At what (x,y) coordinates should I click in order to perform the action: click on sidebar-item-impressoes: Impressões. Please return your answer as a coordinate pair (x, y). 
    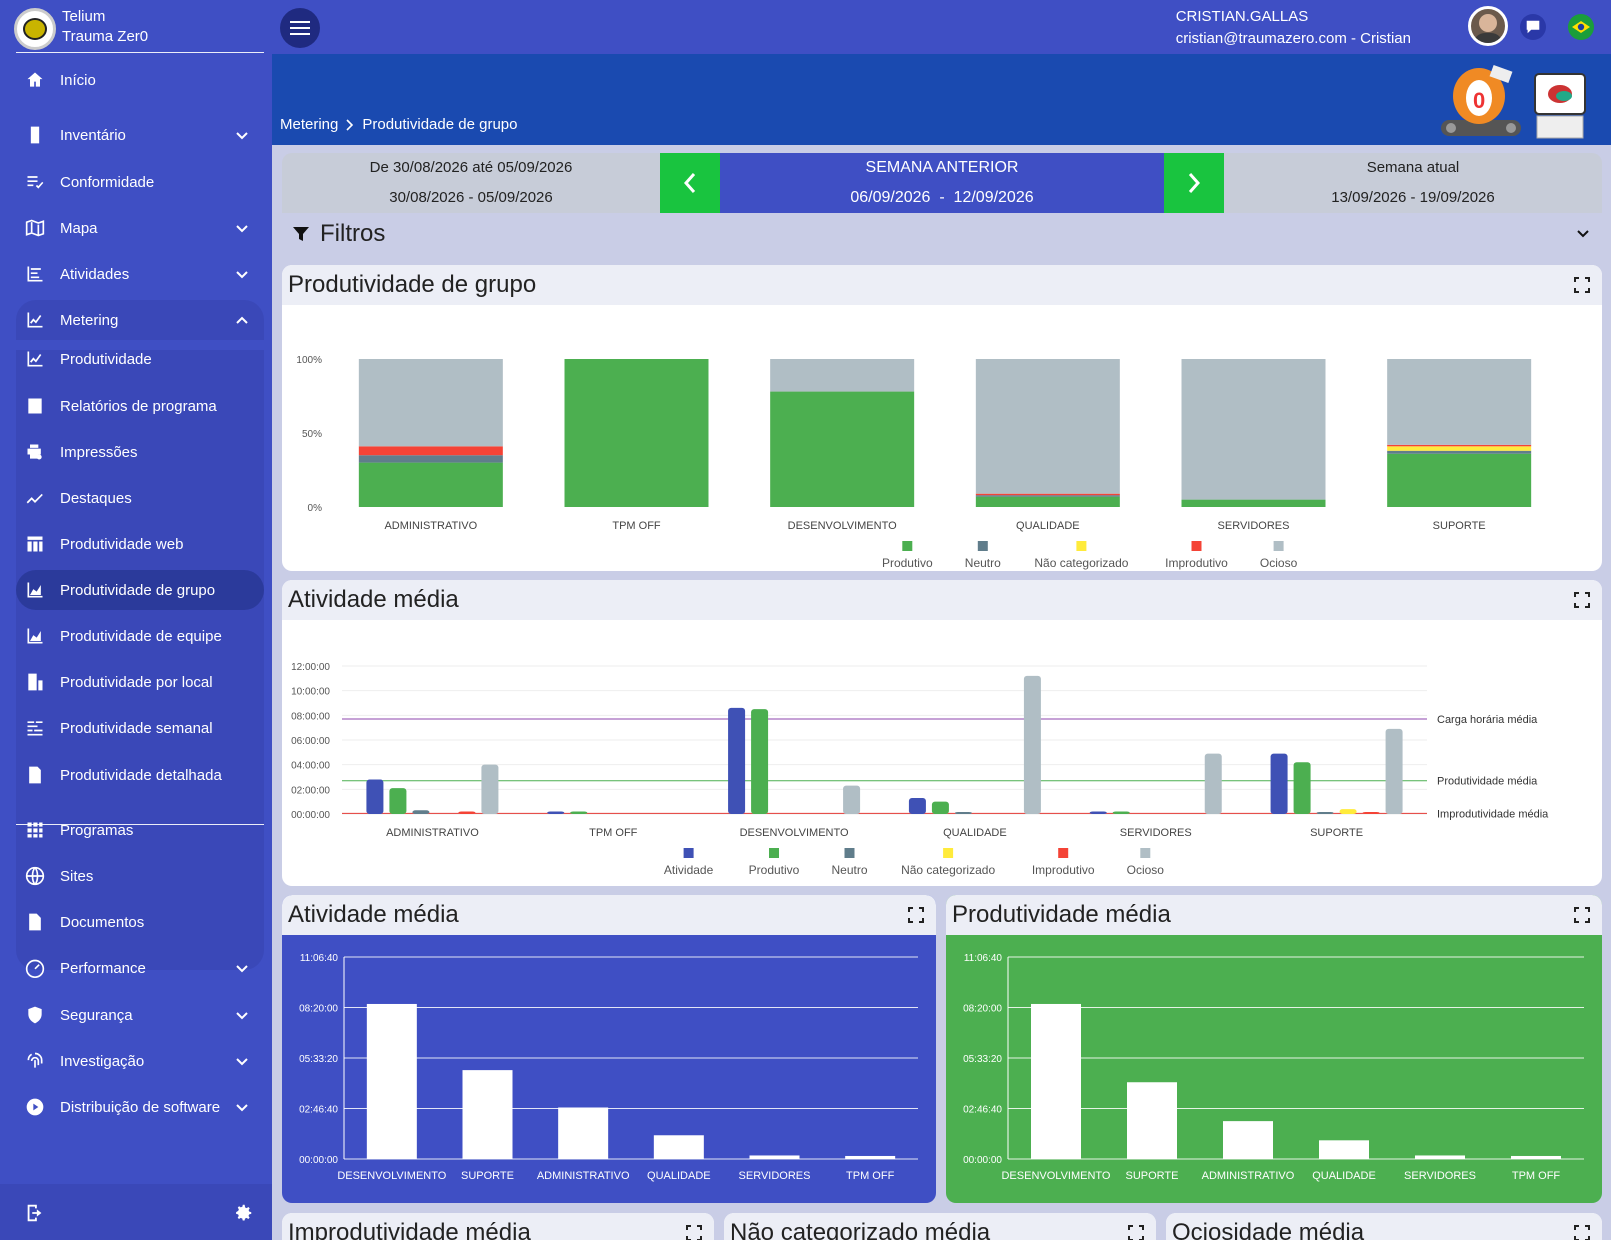
    Looking at the image, I should click on (140, 452).